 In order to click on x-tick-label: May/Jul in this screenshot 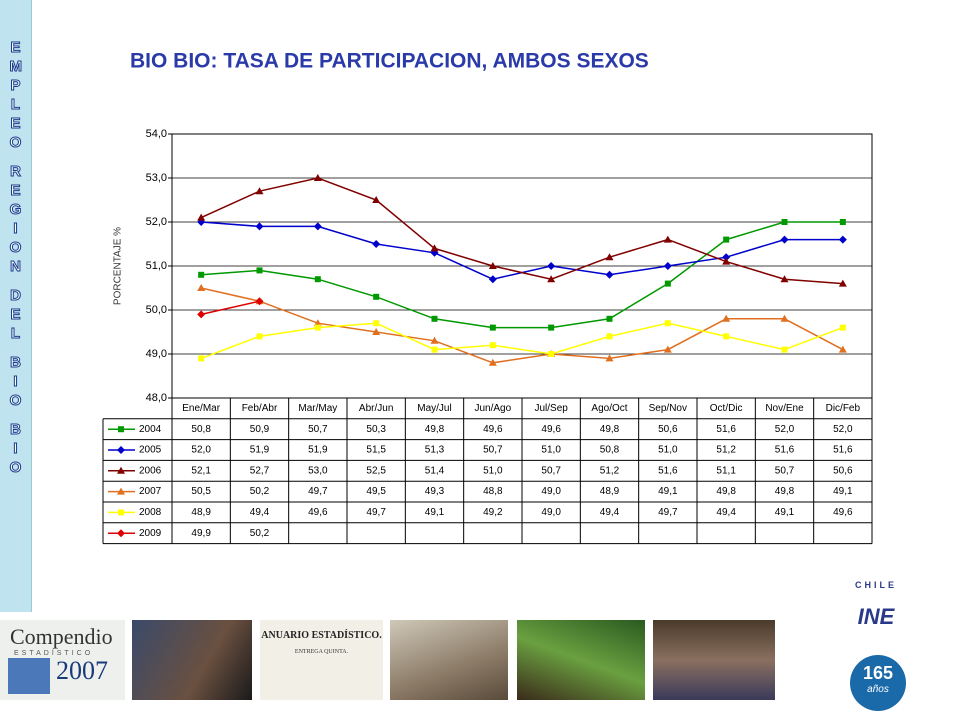, I will do `click(434, 408)`.